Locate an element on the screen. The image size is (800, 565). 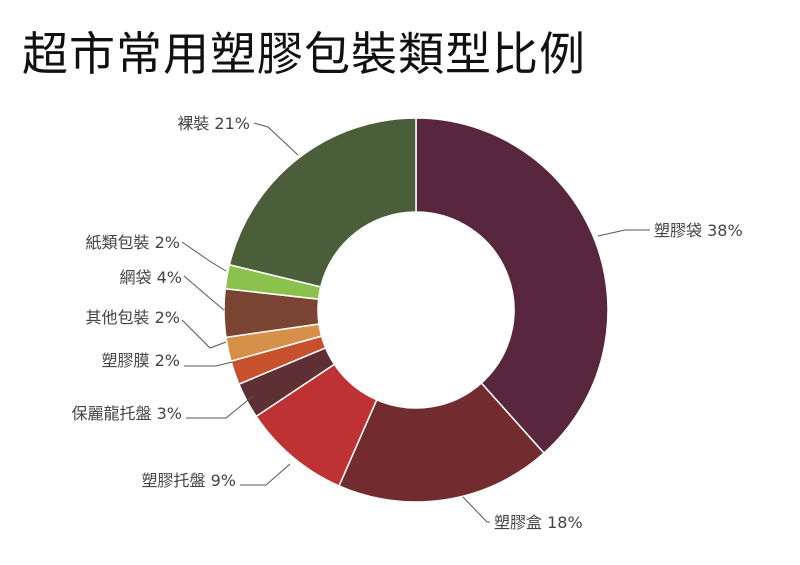
slice-label: 塑膠盒 18% is located at coordinates (538, 522).